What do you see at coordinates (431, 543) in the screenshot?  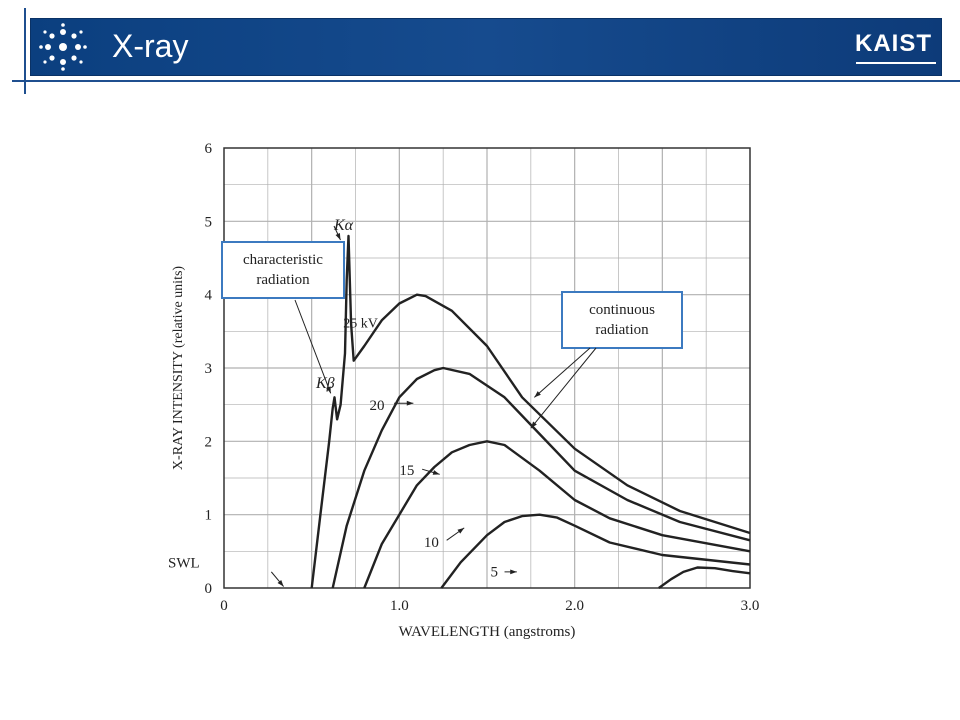 I see `label-10: 10` at bounding box center [431, 543].